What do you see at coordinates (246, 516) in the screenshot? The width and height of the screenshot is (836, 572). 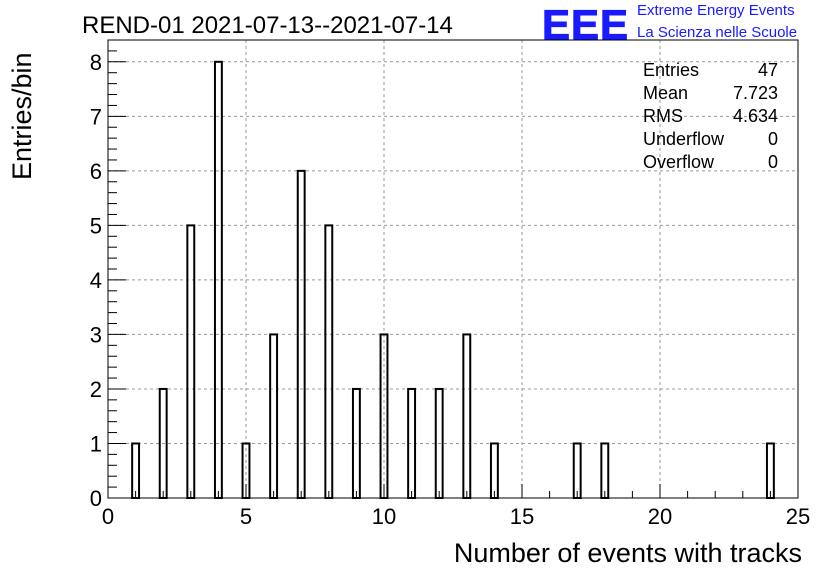 I see `x-tick-label: 5` at bounding box center [246, 516].